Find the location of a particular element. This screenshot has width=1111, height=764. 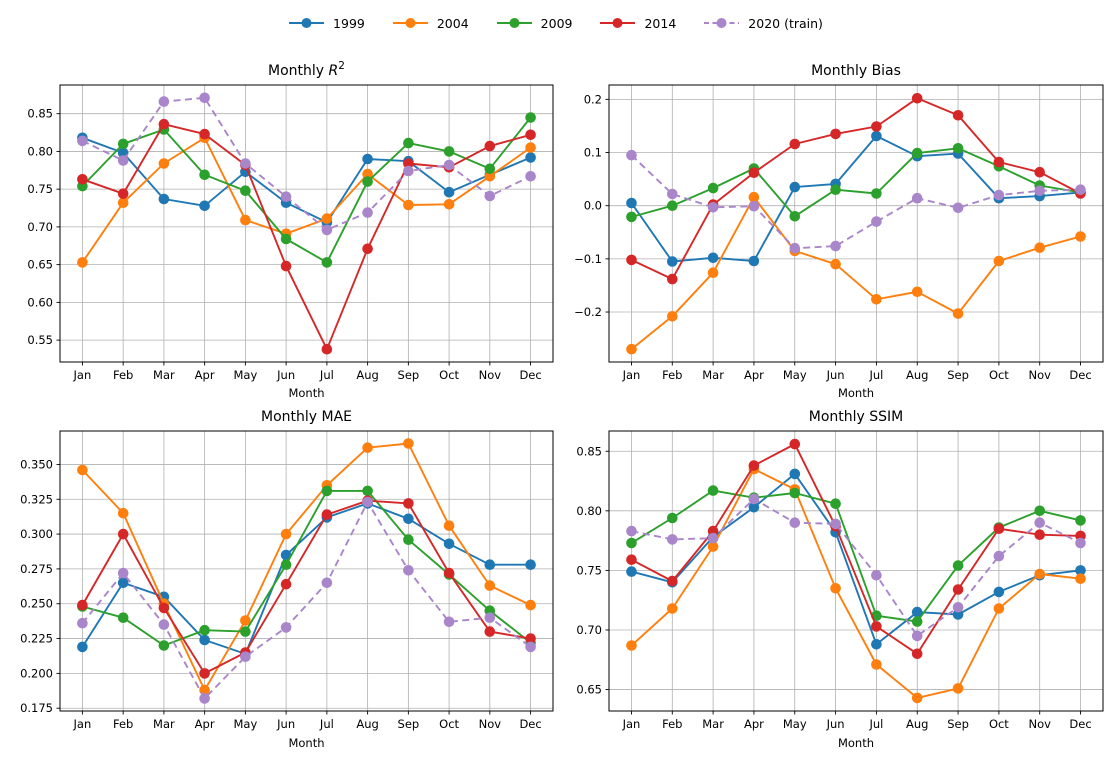

series-1999 is located at coordinates (856, 198).